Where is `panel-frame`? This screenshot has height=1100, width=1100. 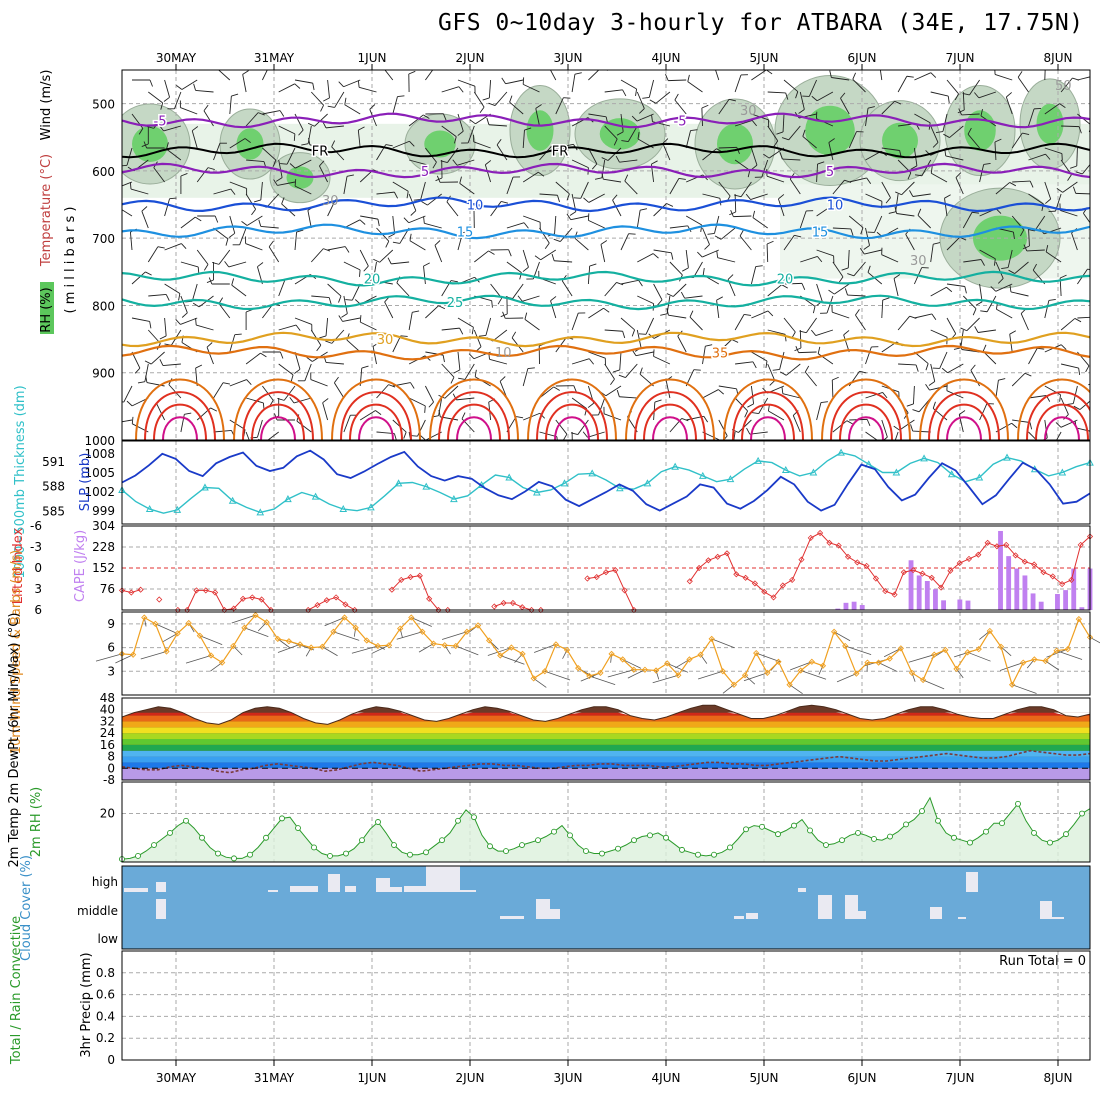
panel-frame is located at coordinates (606, 568).